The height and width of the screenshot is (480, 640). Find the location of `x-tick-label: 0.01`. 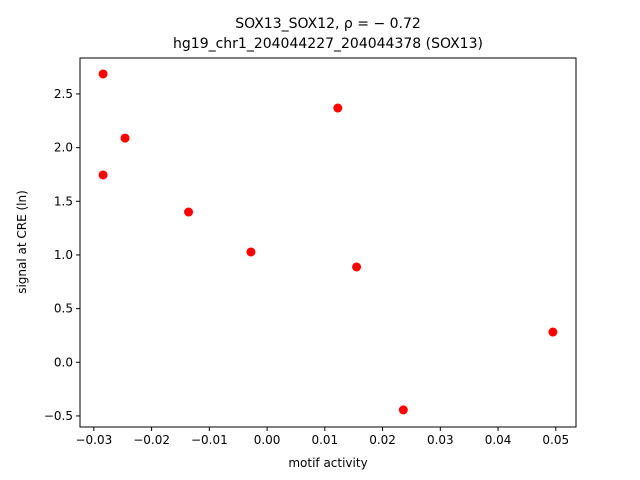

x-tick-label: 0.01 is located at coordinates (324, 440).